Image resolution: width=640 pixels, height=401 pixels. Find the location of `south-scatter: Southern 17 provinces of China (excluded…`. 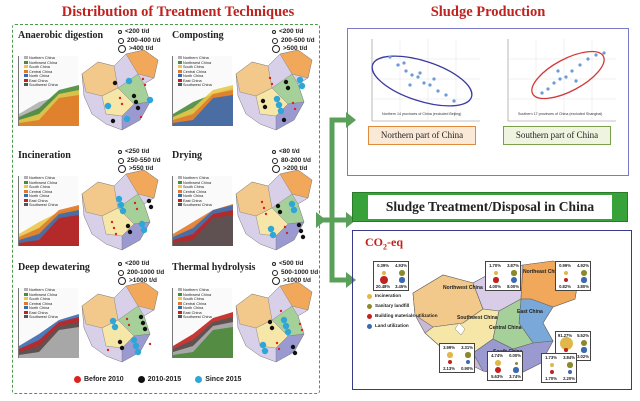

south-scatter: Southern 17 provinces of China (excluded… is located at coordinates (557, 85).